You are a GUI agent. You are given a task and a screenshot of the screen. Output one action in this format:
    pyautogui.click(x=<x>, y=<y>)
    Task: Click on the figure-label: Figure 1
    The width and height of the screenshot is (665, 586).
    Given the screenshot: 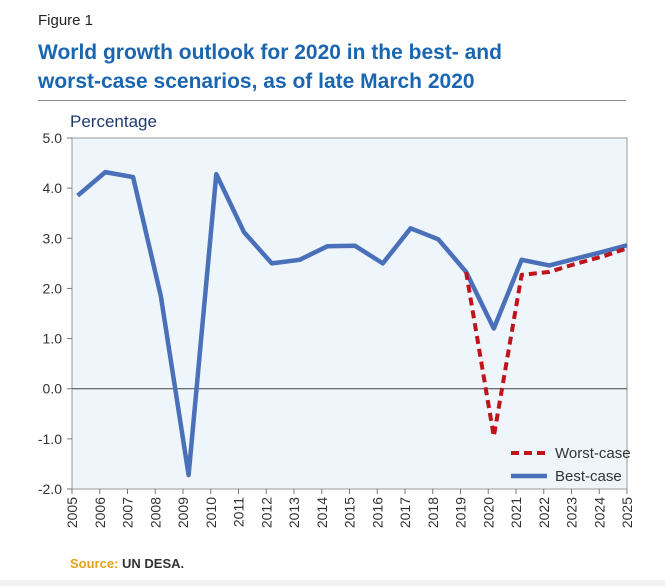 What is the action you would take?
    pyautogui.click(x=66, y=20)
    